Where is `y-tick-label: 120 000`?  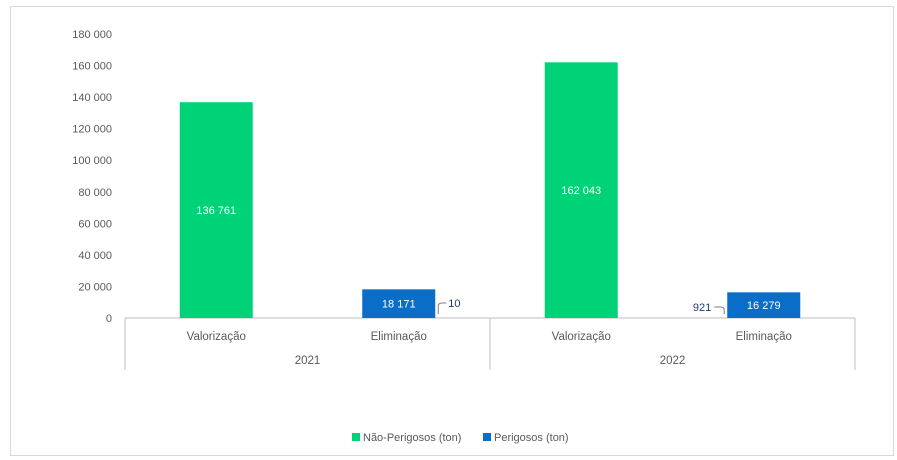
y-tick-label: 120 000 is located at coordinates (92, 130).